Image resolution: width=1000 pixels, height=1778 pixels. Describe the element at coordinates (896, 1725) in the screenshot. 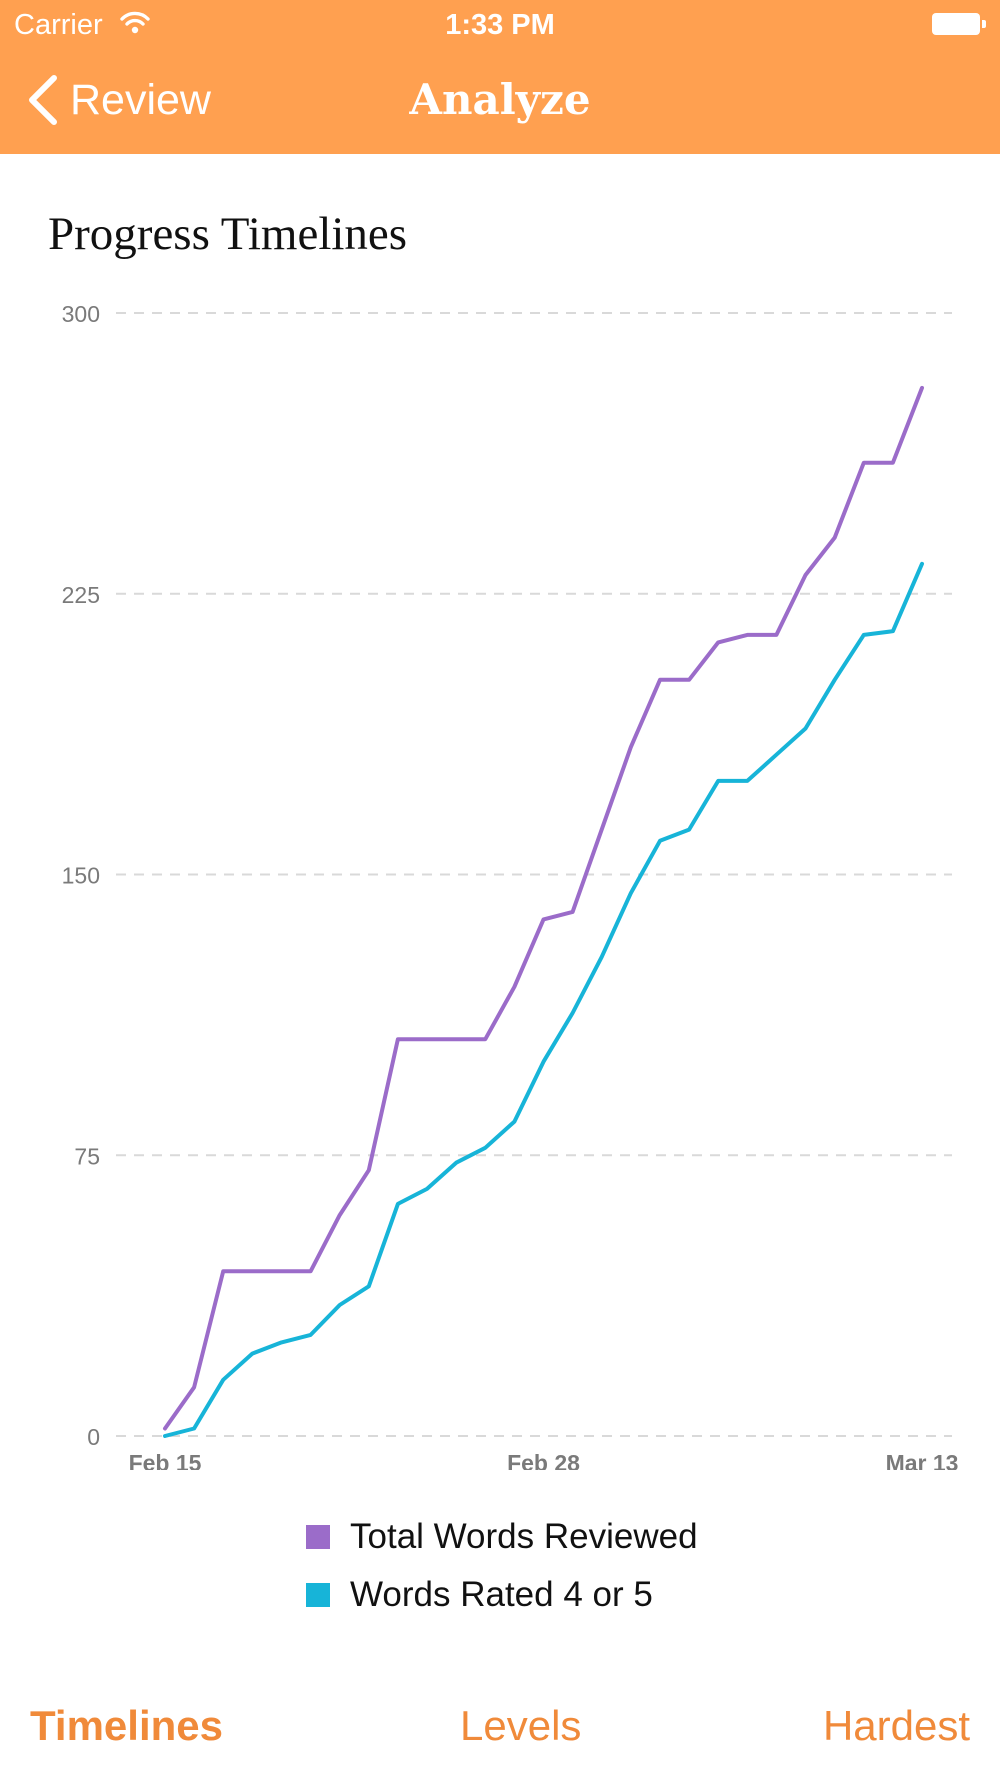

I see `tab-hardest: Hardest` at that location.